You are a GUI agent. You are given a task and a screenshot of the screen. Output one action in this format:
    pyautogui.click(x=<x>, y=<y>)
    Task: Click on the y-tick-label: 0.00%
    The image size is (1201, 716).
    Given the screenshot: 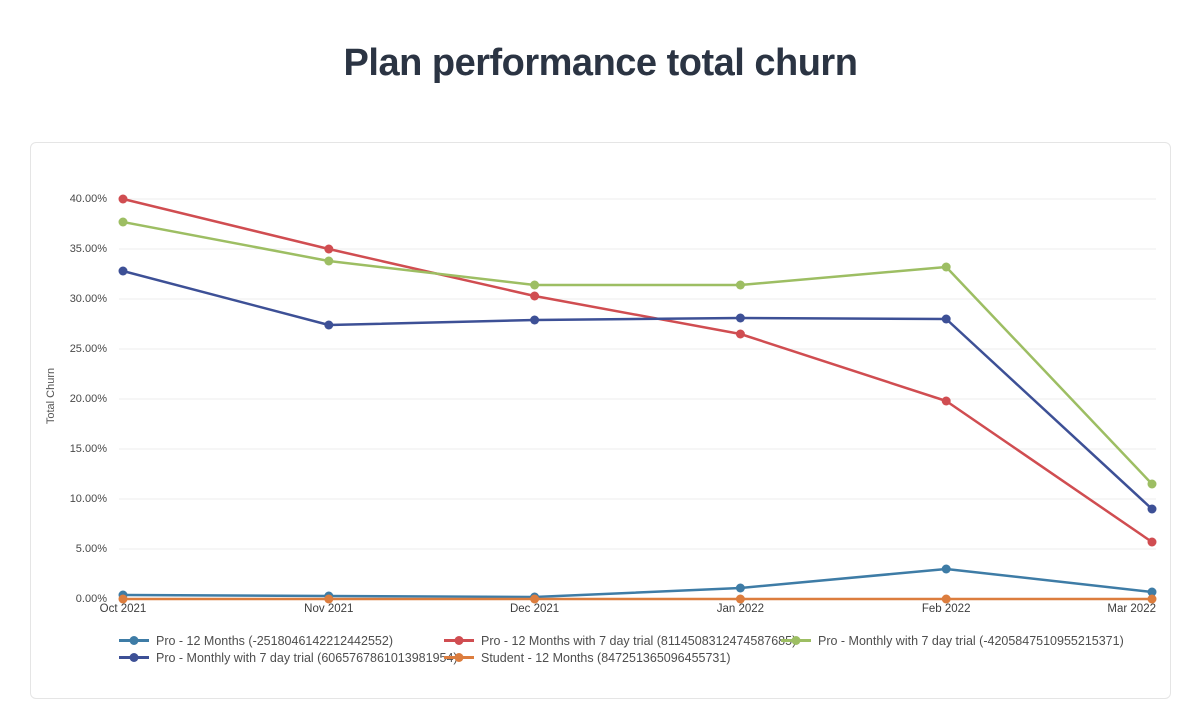 What is the action you would take?
    pyautogui.click(x=91, y=599)
    